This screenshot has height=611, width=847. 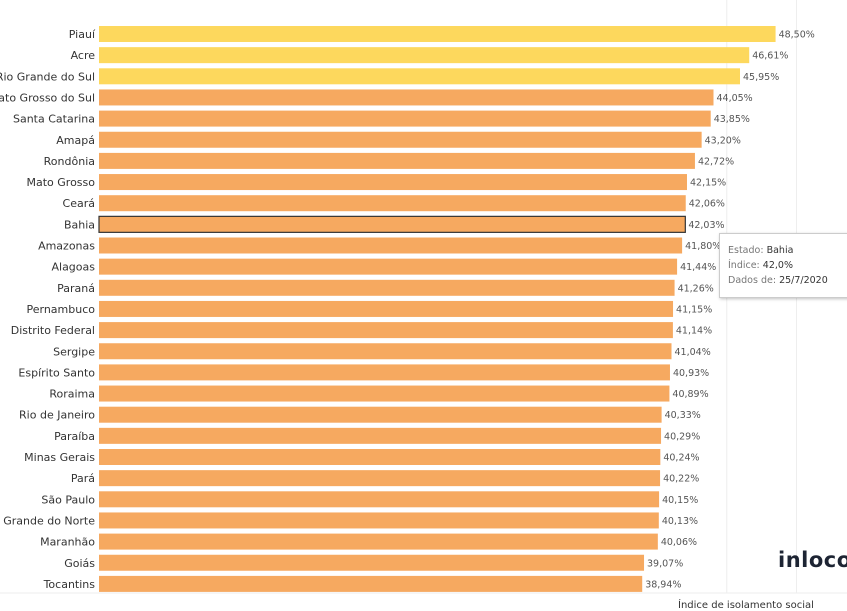 I want to click on category-label: Santa Catarina, so click(x=54, y=119).